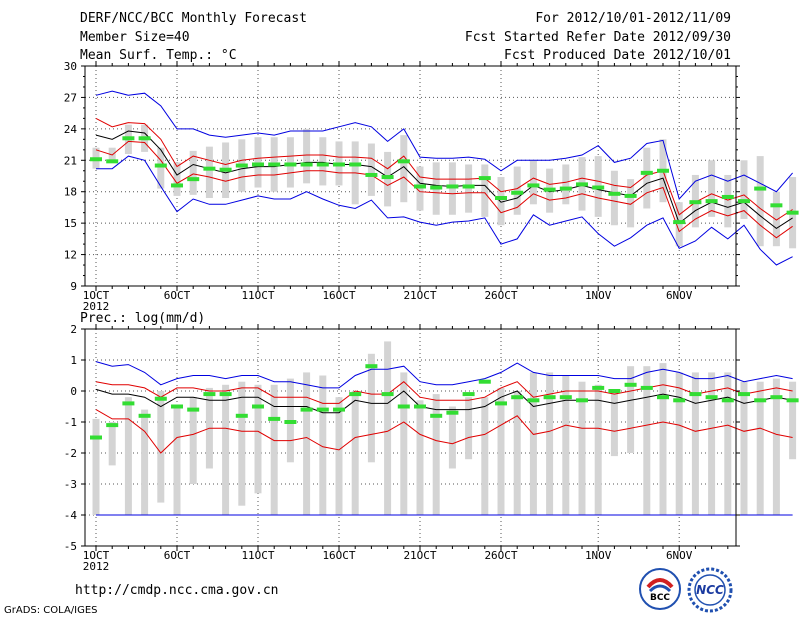 The width and height of the screenshot is (800, 618). What do you see at coordinates (660, 598) in the screenshot?
I see `bcc-logo-text: BCC` at bounding box center [660, 598].